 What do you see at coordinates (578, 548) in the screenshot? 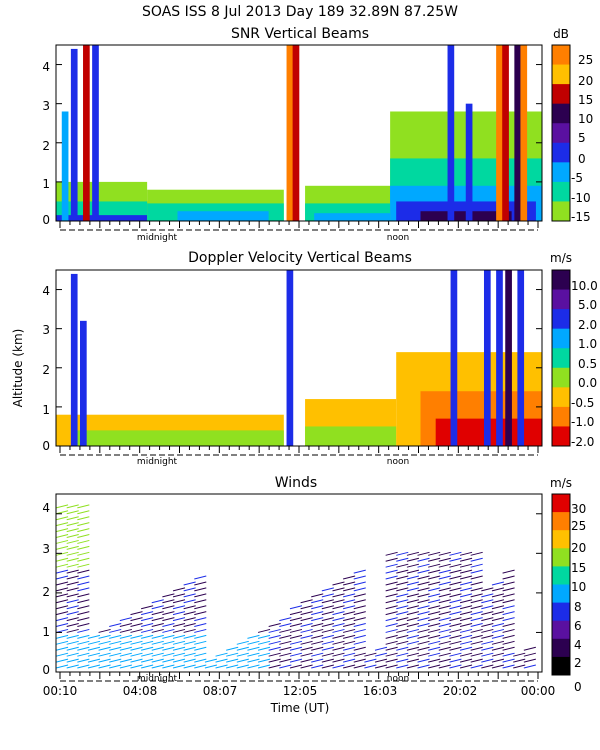
I see `winds-colorbar-tick: 20` at bounding box center [578, 548].